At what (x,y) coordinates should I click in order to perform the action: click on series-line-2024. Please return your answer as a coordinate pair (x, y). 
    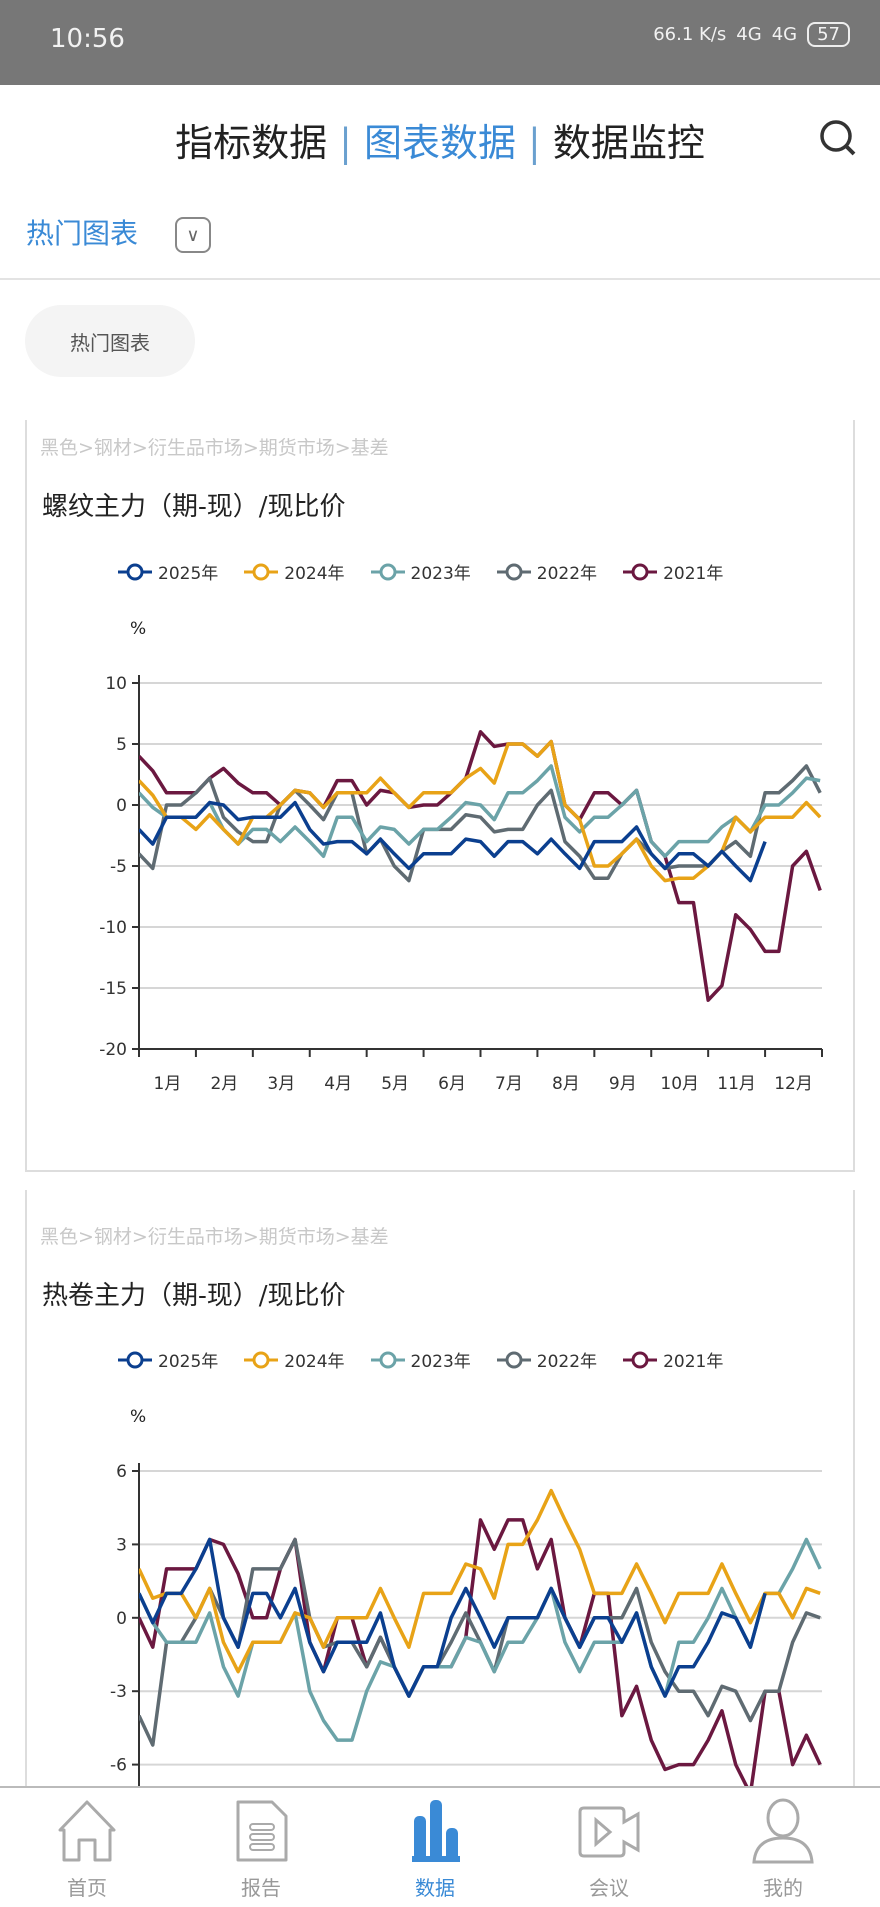
    Looking at the image, I should click on (480, 1581).